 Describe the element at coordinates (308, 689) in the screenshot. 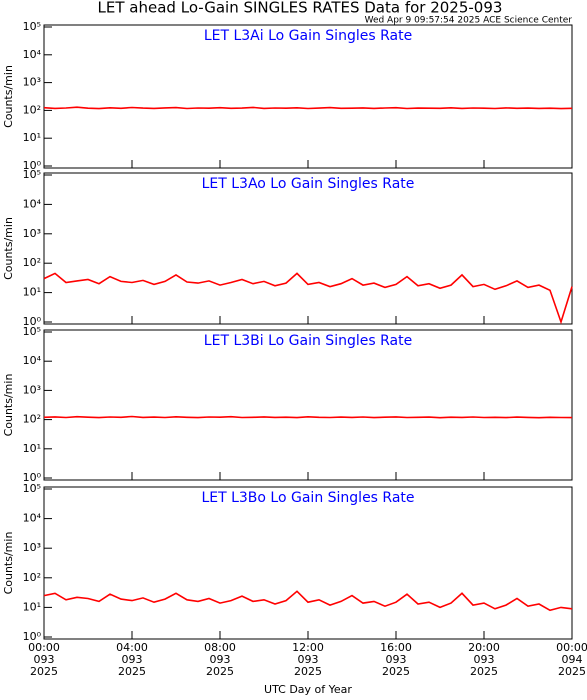

I see `x-axis-label: UTC Day of Year` at that location.